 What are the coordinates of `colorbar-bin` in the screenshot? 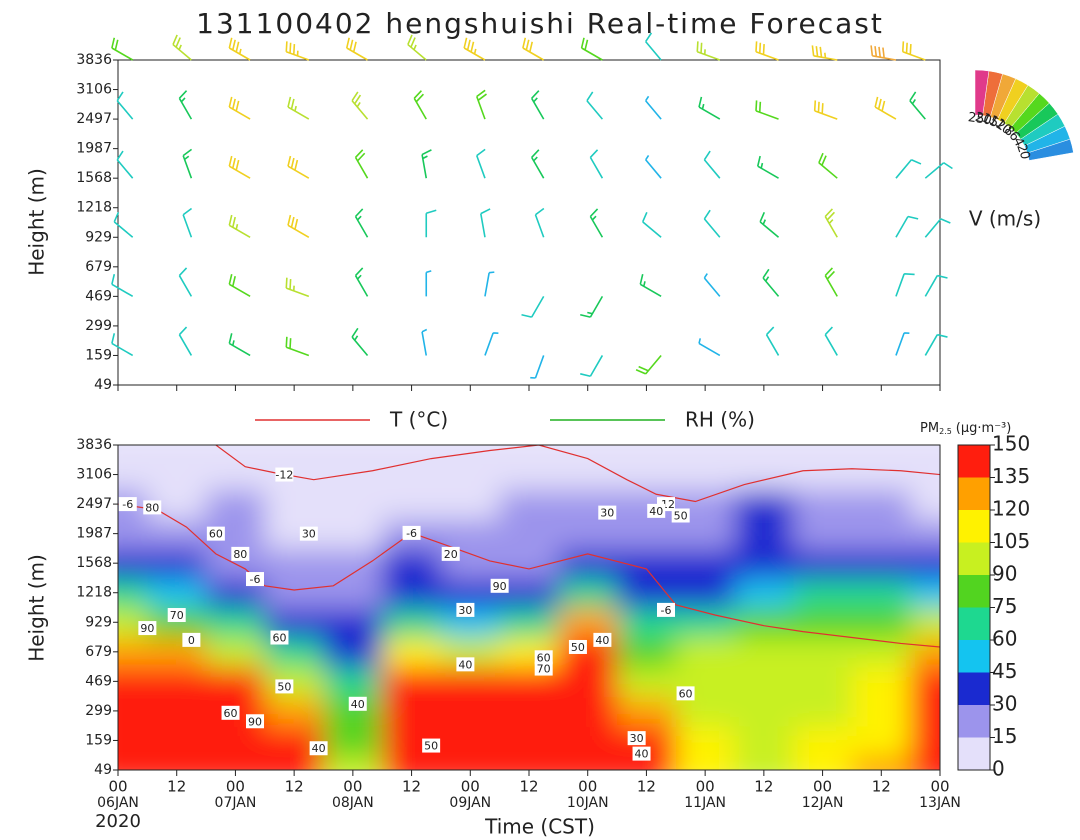 It's located at (974, 558).